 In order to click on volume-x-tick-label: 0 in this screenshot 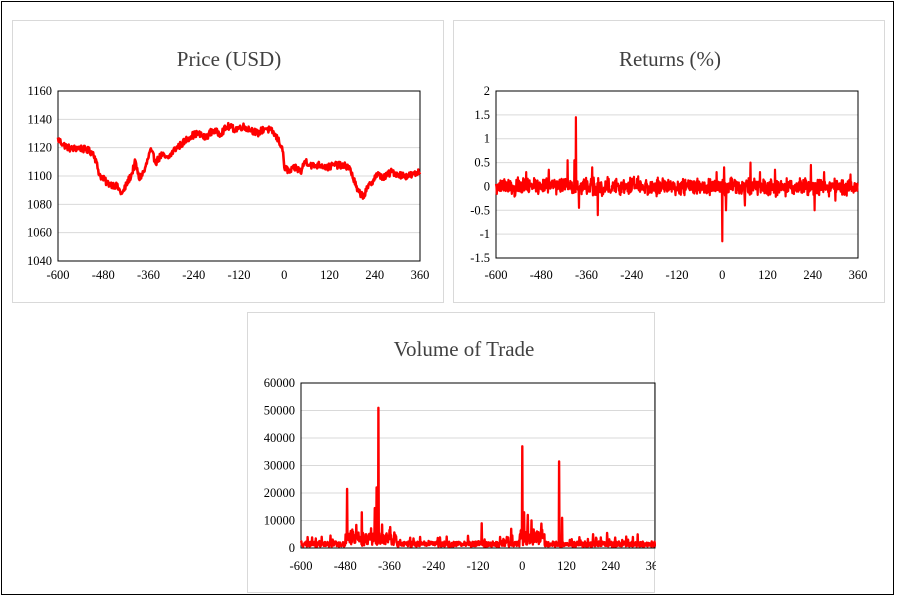, I will do `click(522, 566)`.